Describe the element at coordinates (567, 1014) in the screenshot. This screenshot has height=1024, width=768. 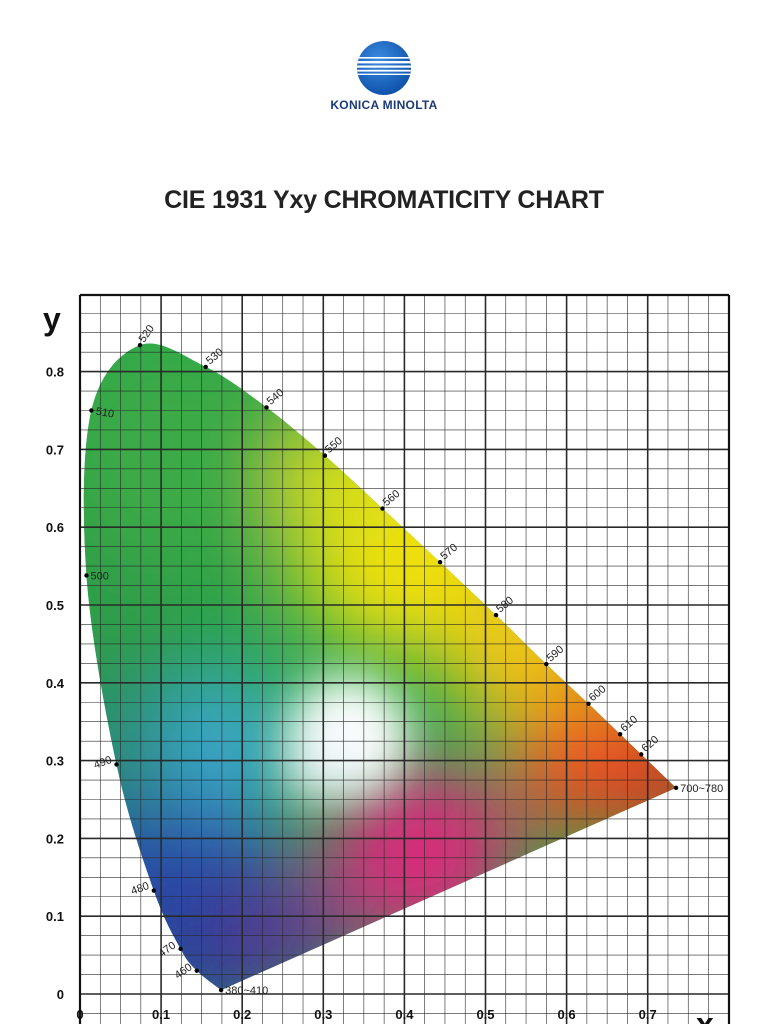
I see `x-tick-label: 0.6` at that location.